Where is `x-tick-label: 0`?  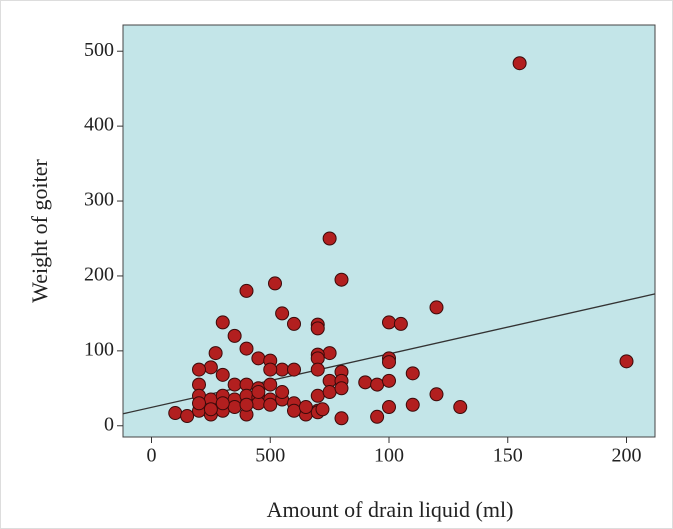 x-tick-label: 0 is located at coordinates (152, 456).